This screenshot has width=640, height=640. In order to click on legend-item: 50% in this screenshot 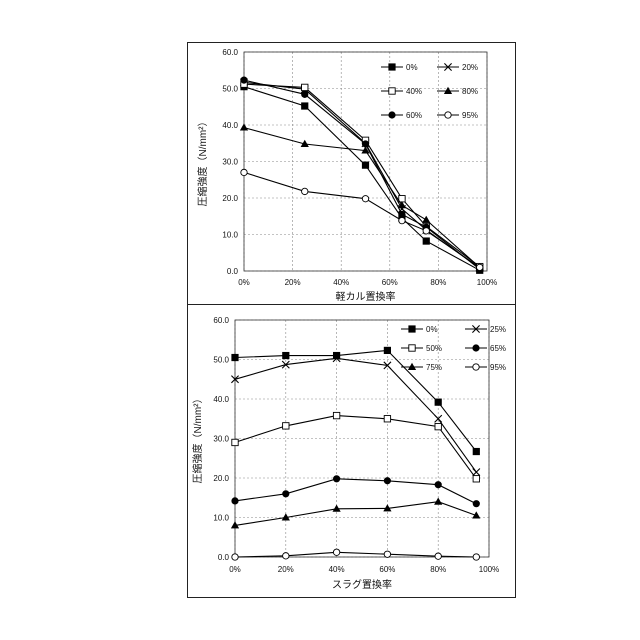, I will do `click(421, 348)`.